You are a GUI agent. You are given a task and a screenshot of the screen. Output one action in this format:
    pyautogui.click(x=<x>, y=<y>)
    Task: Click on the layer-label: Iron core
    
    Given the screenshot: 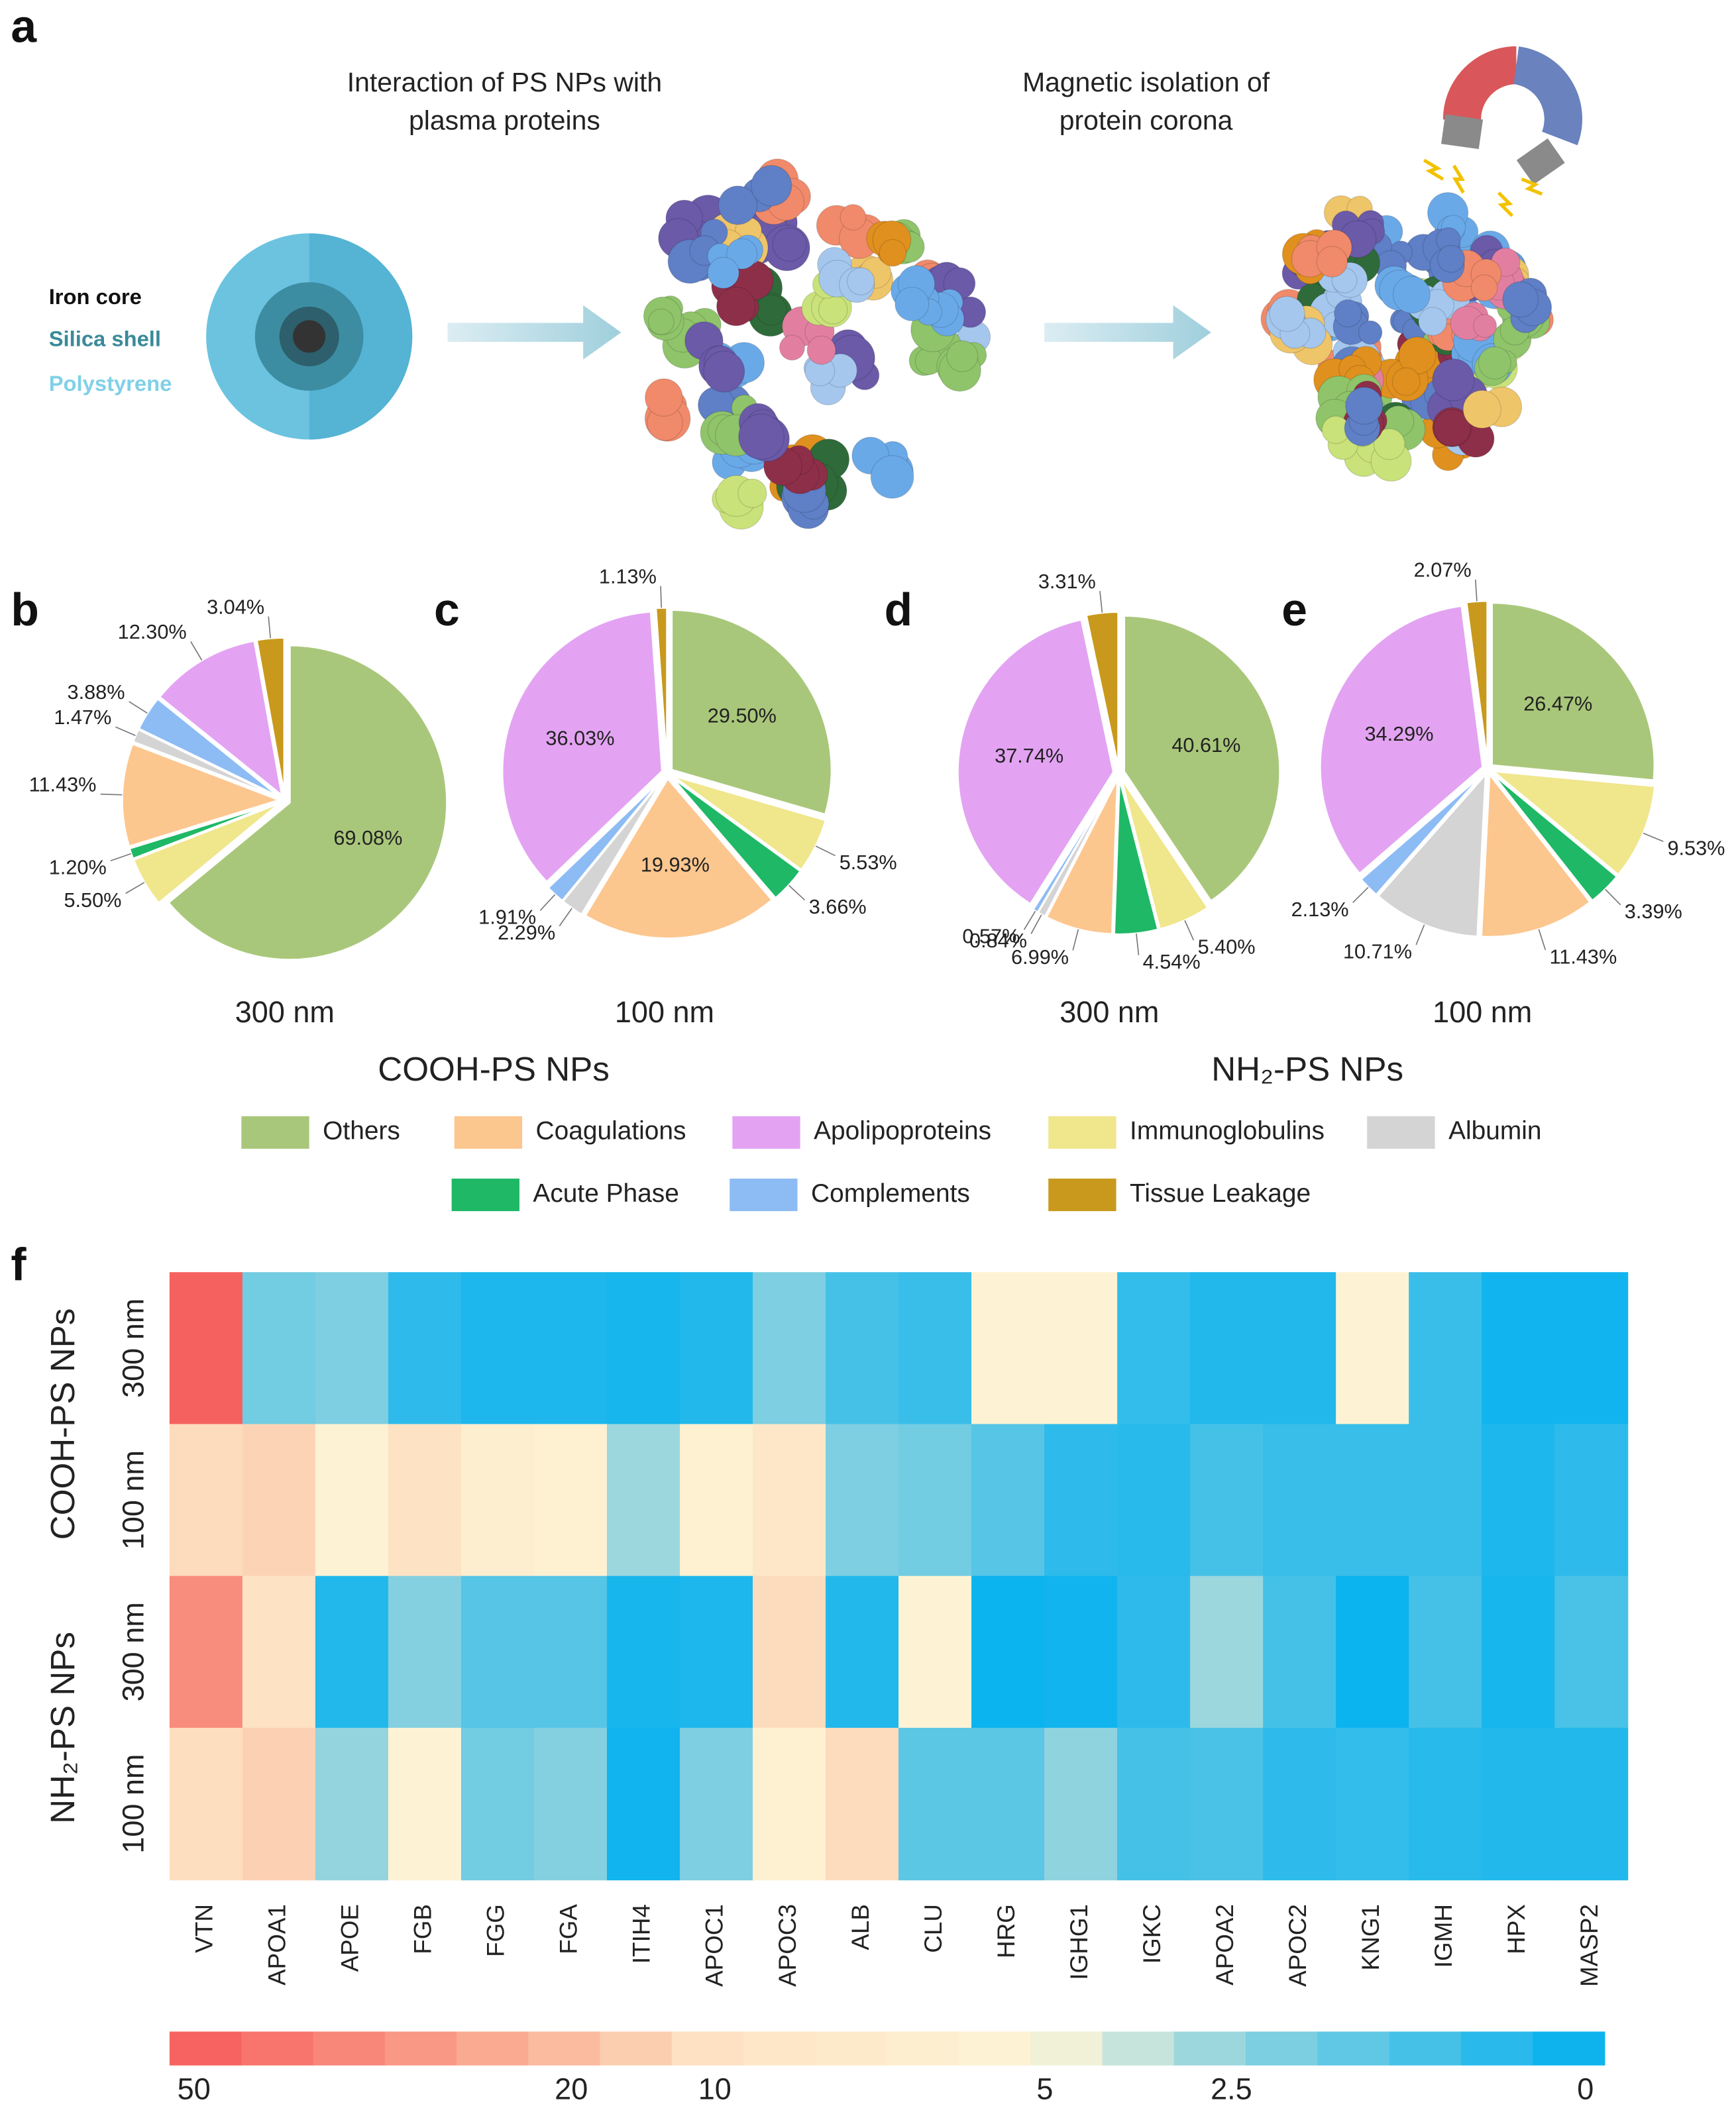 What is the action you would take?
    pyautogui.click(x=96, y=296)
    